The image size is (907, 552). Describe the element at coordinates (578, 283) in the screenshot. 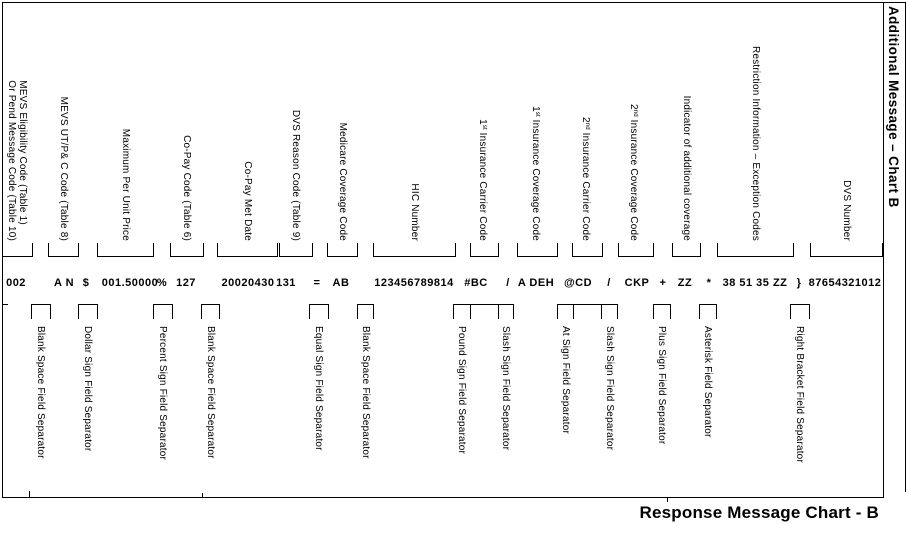

I see `data-value: @CD` at that location.